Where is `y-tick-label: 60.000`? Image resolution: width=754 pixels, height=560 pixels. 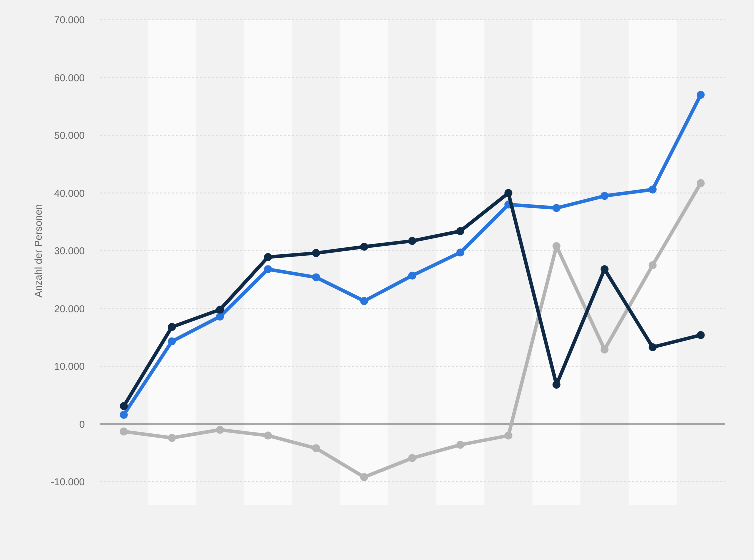
y-tick-label: 60.000 is located at coordinates (70, 78).